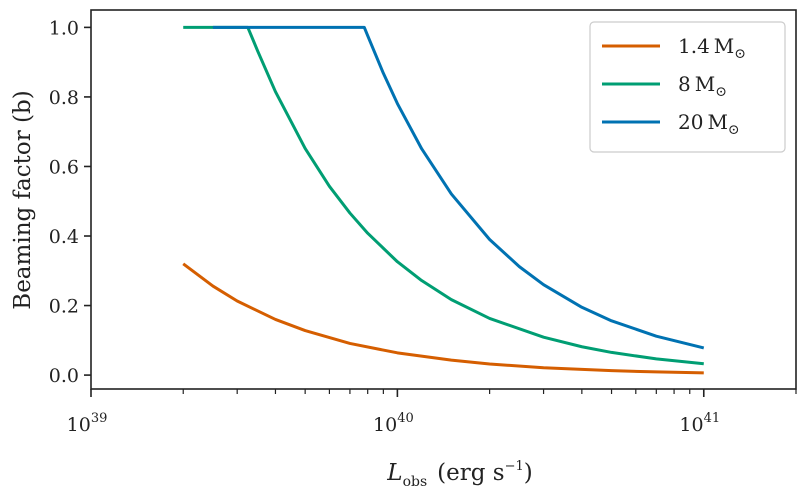  What do you see at coordinates (702, 86) in the screenshot?
I see `legend-label: 8 M⊙` at bounding box center [702, 86].